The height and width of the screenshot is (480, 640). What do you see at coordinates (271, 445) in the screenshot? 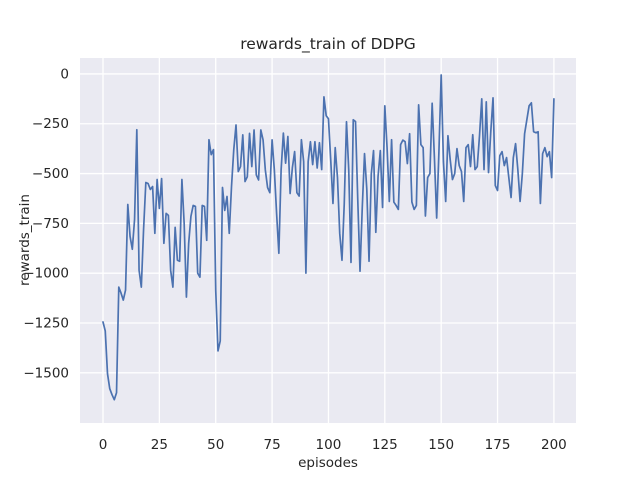
I see `x-tick-label: 75` at bounding box center [271, 445].